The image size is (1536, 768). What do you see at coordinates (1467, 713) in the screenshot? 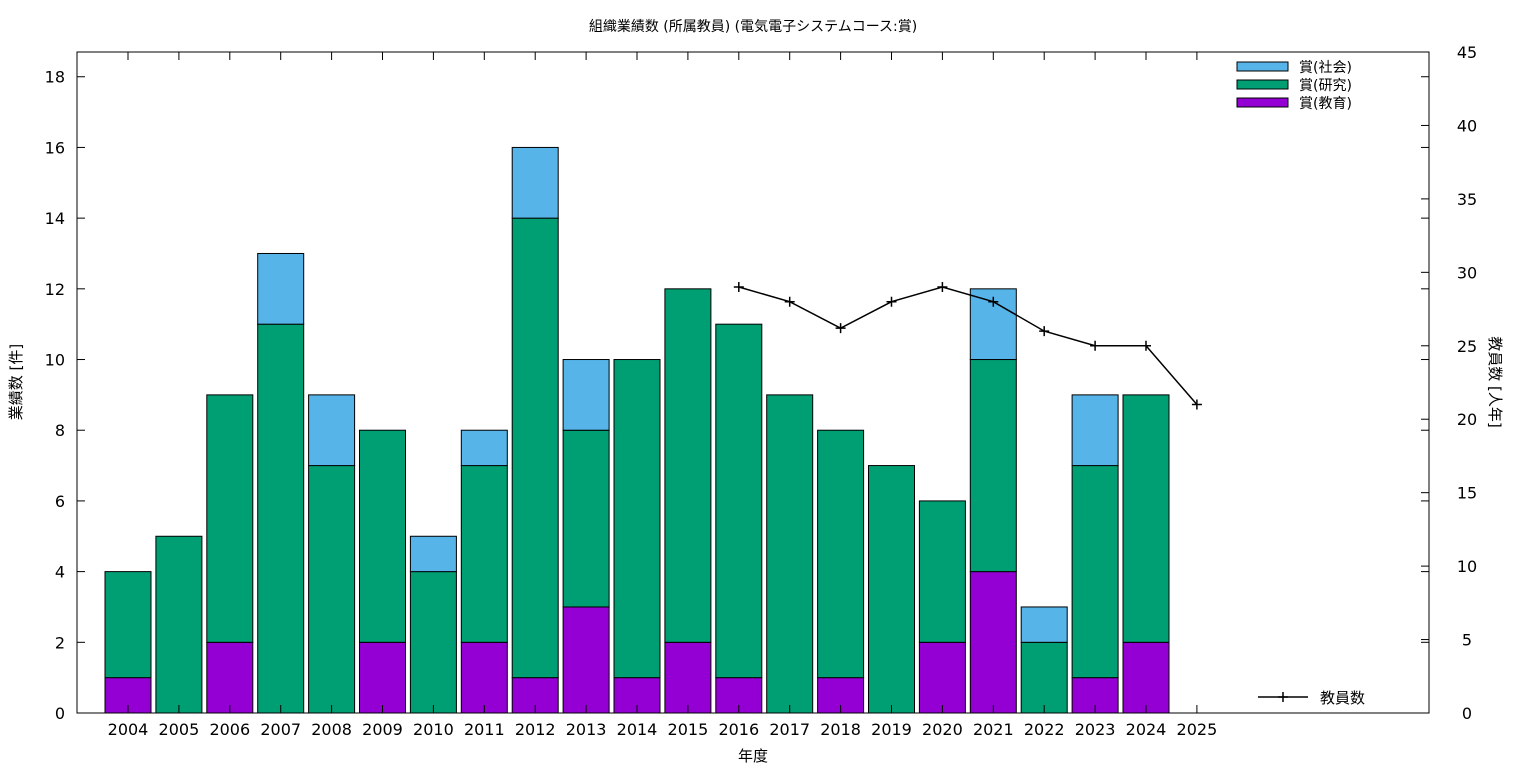
I see `y2-tick-label: 0` at bounding box center [1467, 713].